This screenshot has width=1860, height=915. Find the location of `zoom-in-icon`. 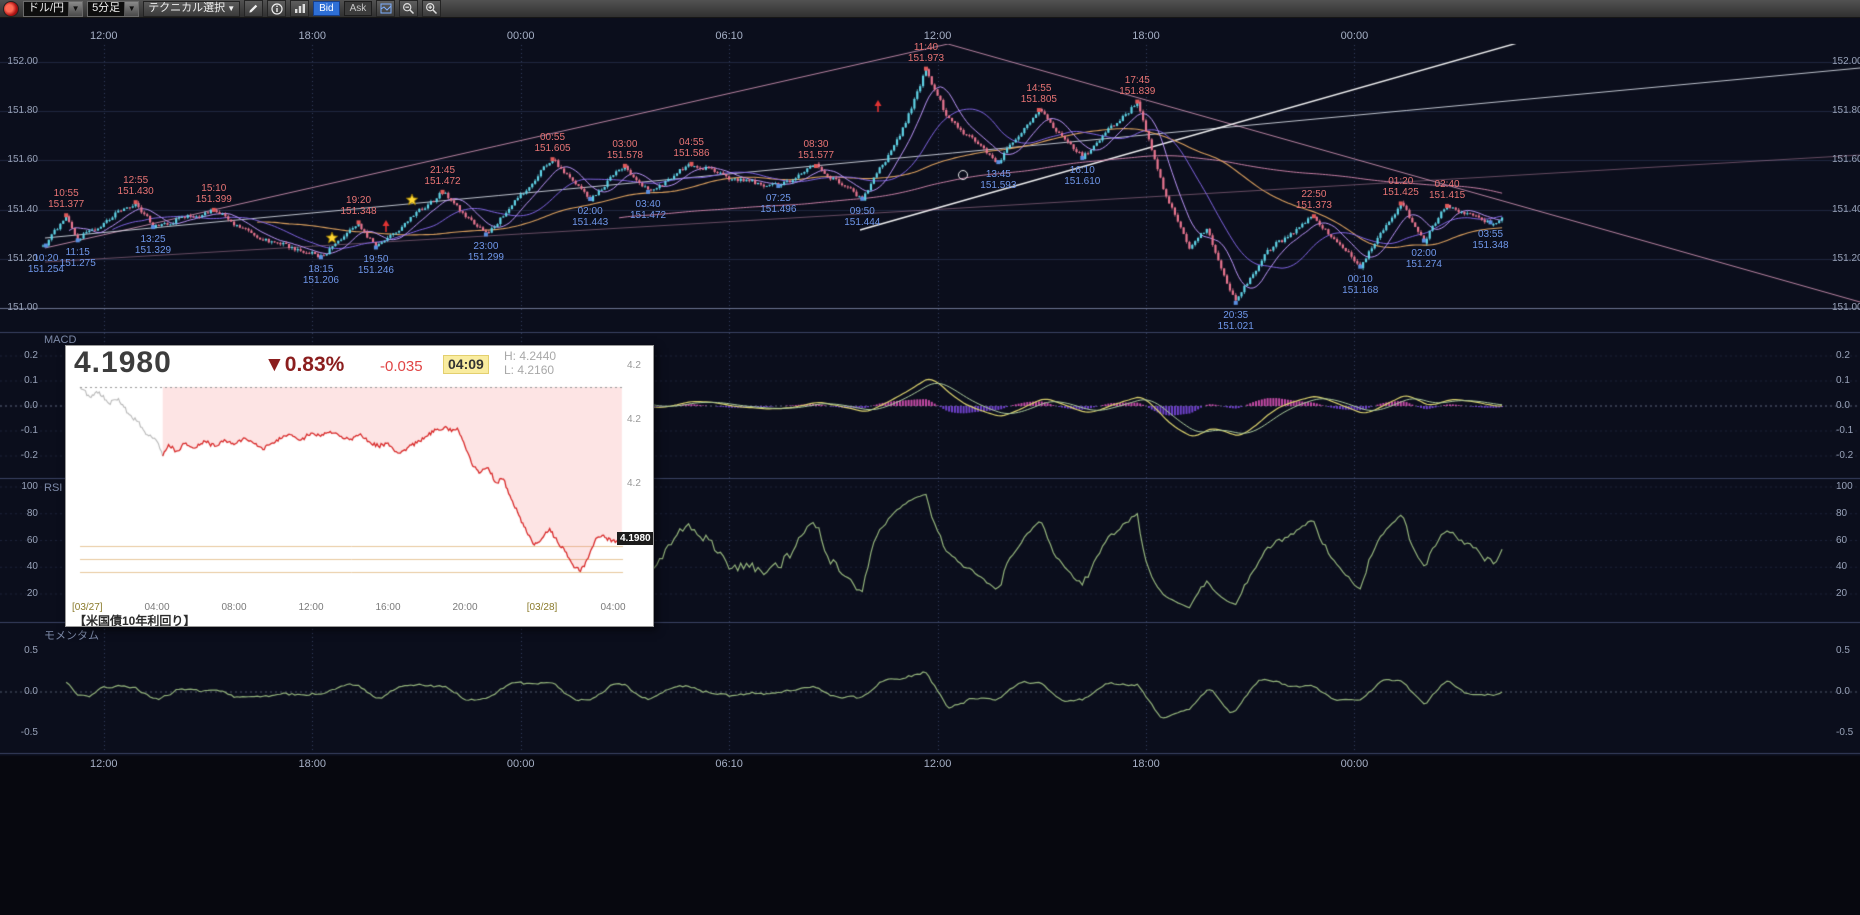

zoom-in-icon is located at coordinates (432, 8).